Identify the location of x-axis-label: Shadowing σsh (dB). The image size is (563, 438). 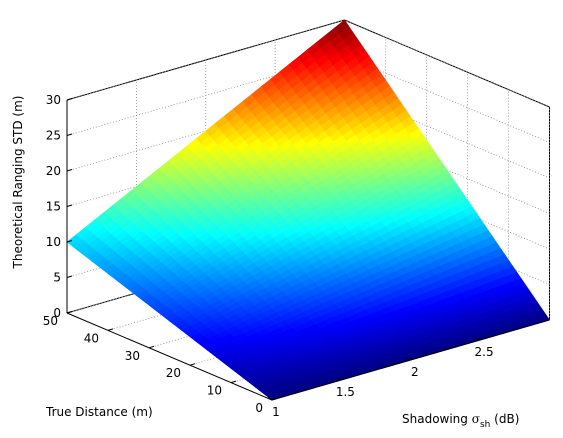
(460, 421).